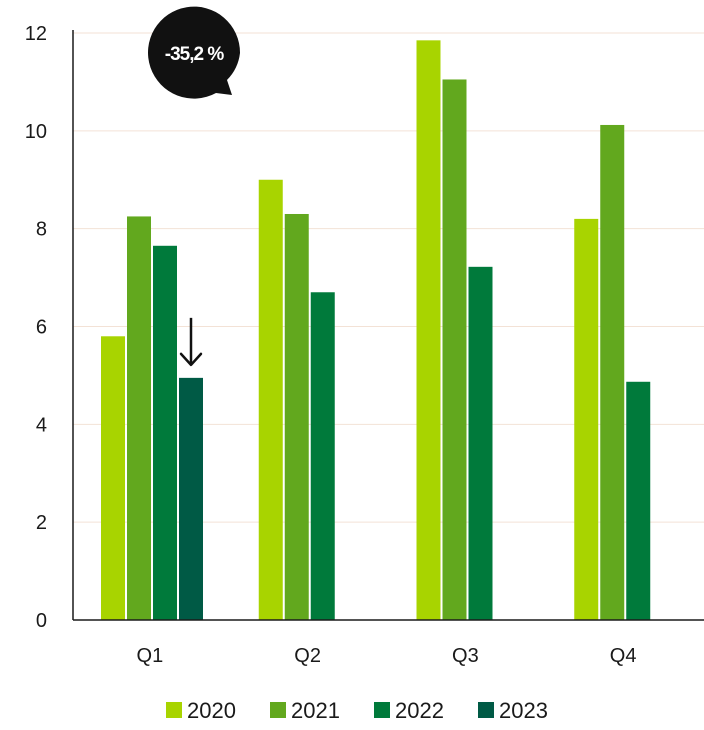 The image size is (704, 730). I want to click on bar-q2-2020, so click(270, 399).